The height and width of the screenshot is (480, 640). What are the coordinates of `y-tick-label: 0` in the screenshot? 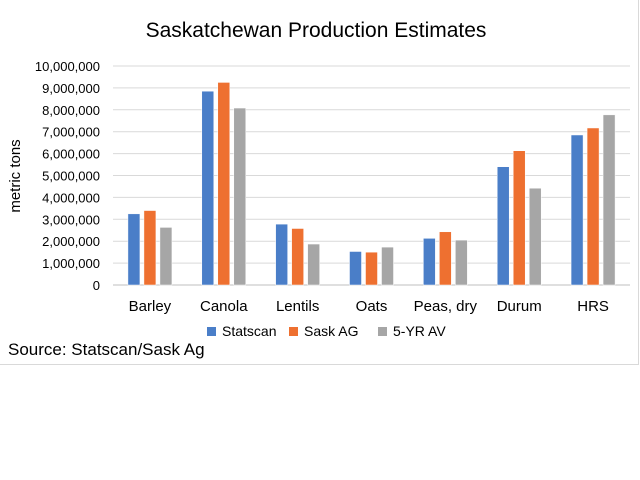 It's located at (96, 285).